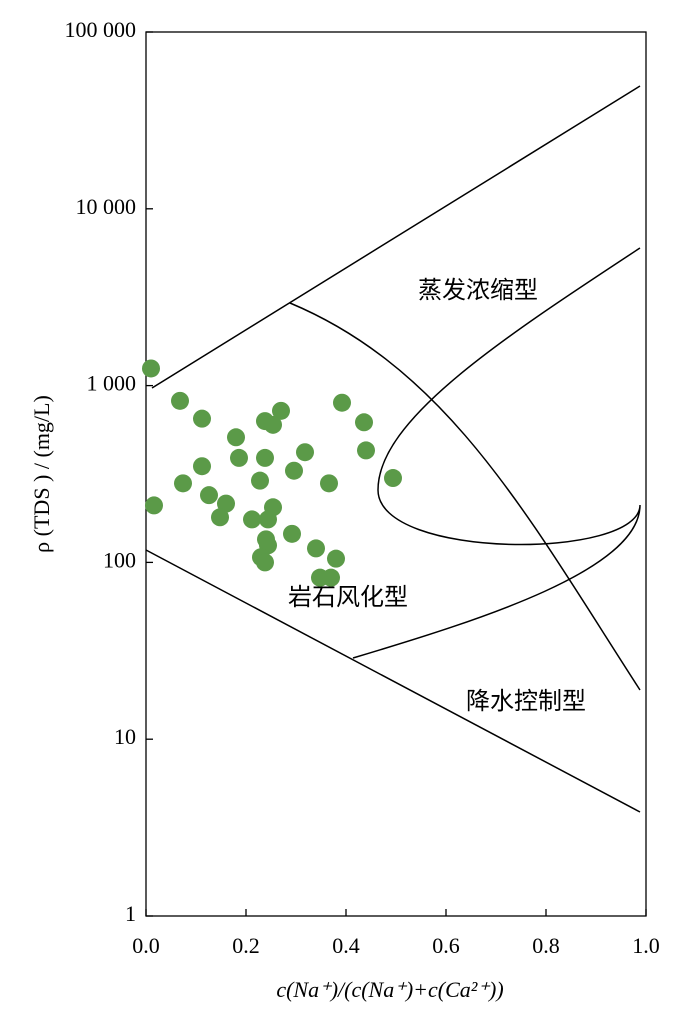 The width and height of the screenshot is (700, 1014). I want to click on x-tick-label: 1.0, so click(646, 945).